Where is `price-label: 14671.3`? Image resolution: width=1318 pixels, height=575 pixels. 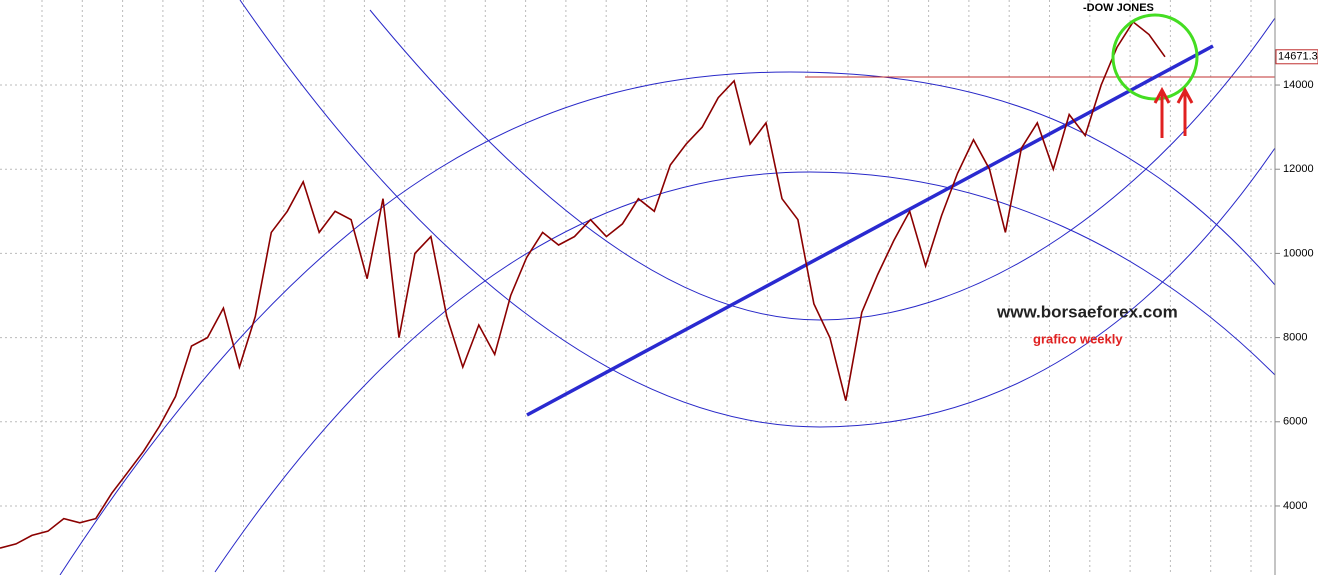
price-label: 14671.3 is located at coordinates (1298, 57).